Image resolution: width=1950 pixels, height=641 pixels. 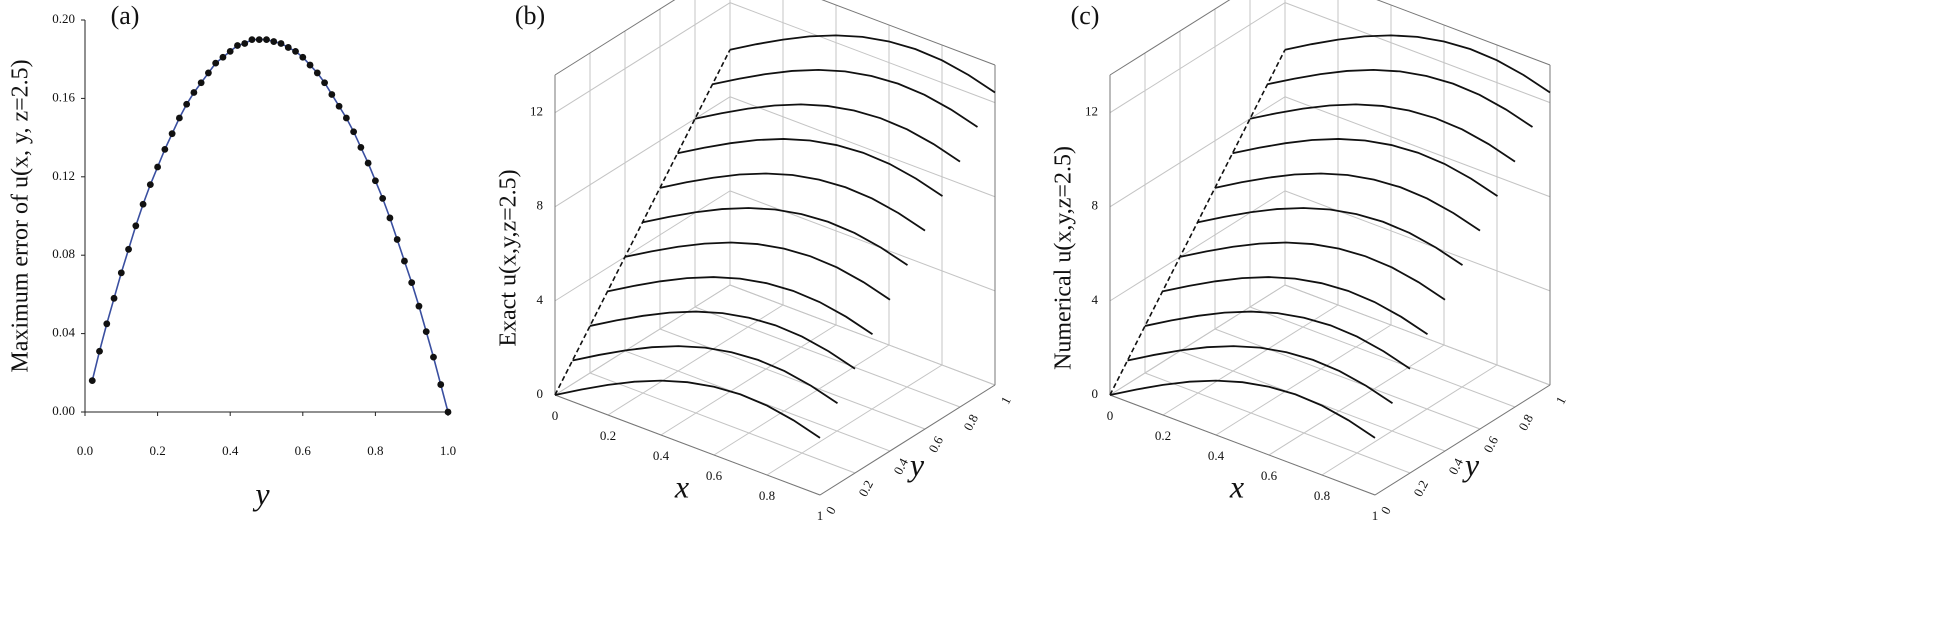 I want to click on x-axis-label: y, so click(x=261, y=493).